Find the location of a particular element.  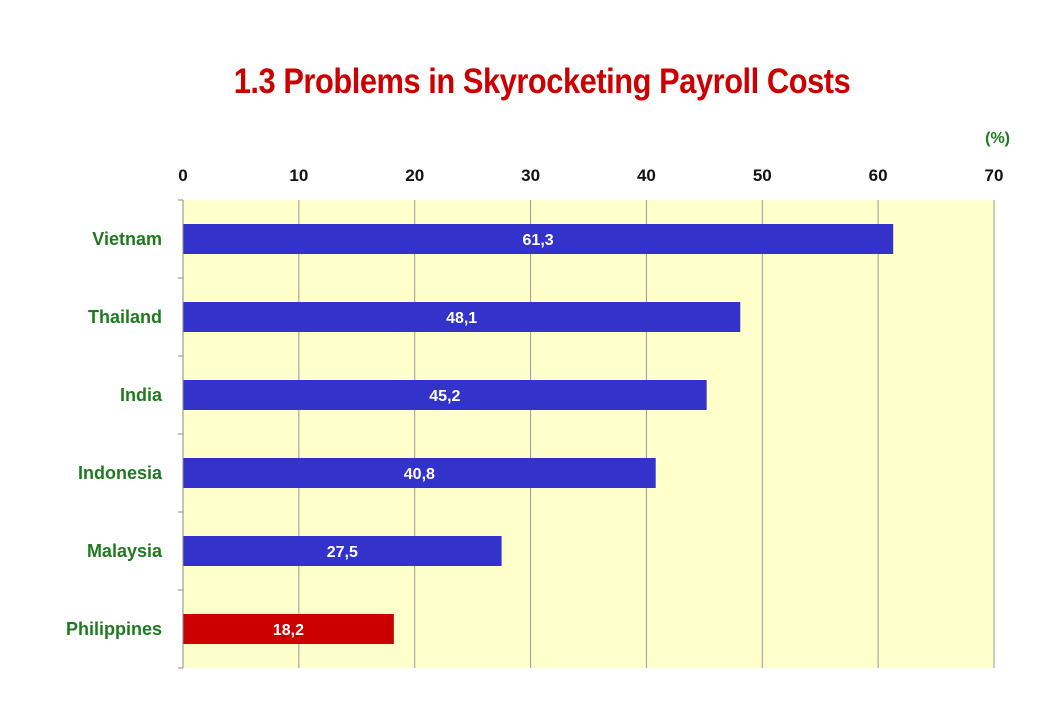

bar-thailand is located at coordinates (462, 317).